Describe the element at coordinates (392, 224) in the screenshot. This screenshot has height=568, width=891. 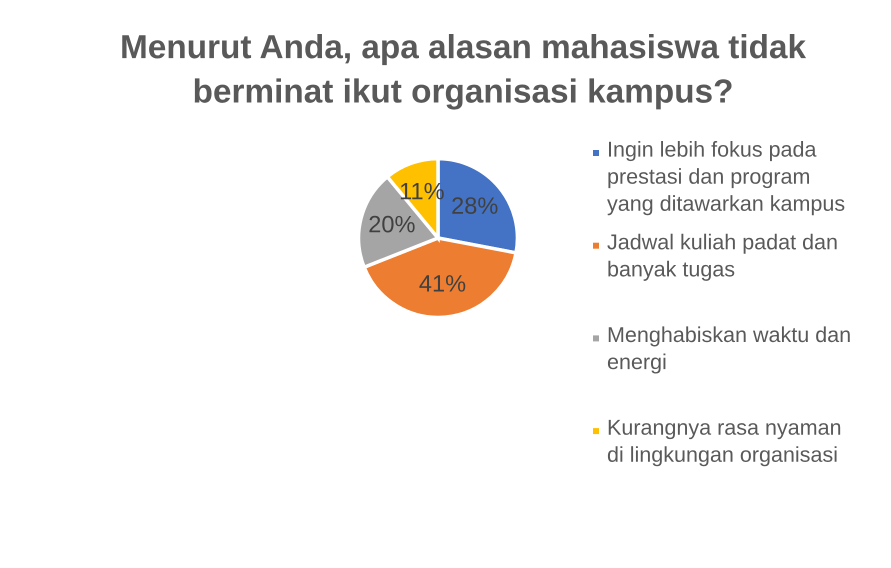
I see `data-label: 20%` at that location.